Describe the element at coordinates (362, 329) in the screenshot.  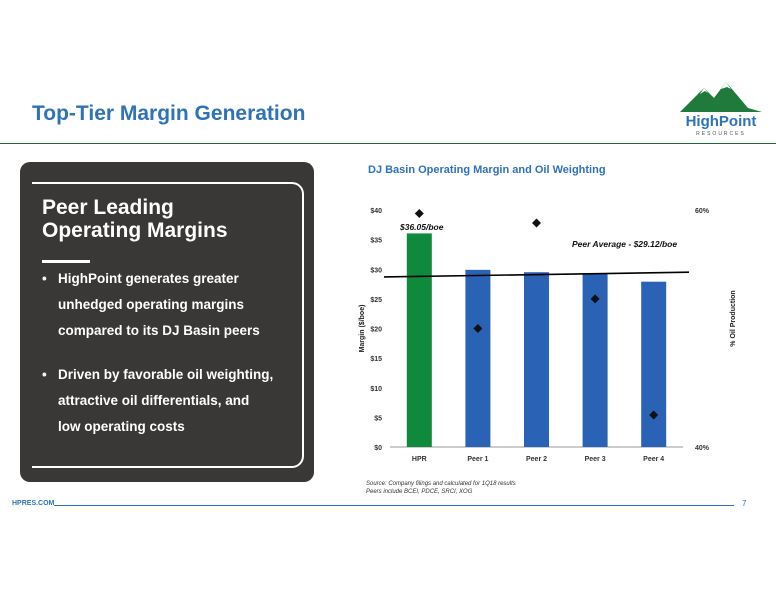
I see `y-axis-label: Margin ($/boe)` at that location.